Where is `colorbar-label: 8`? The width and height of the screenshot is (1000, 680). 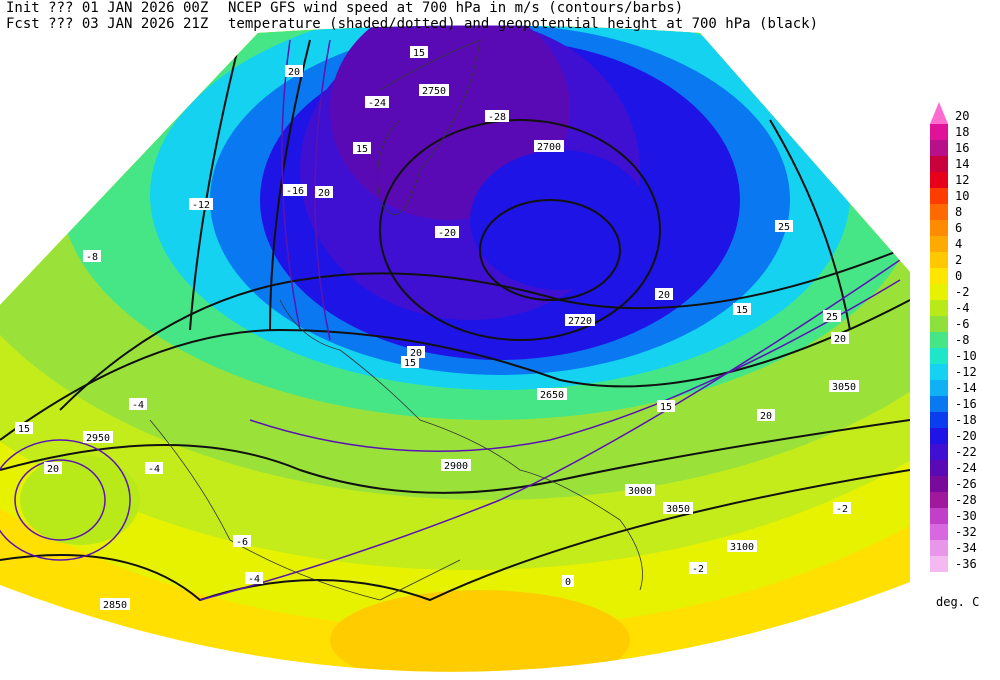
colorbar-label: 8 is located at coordinates (958, 212).